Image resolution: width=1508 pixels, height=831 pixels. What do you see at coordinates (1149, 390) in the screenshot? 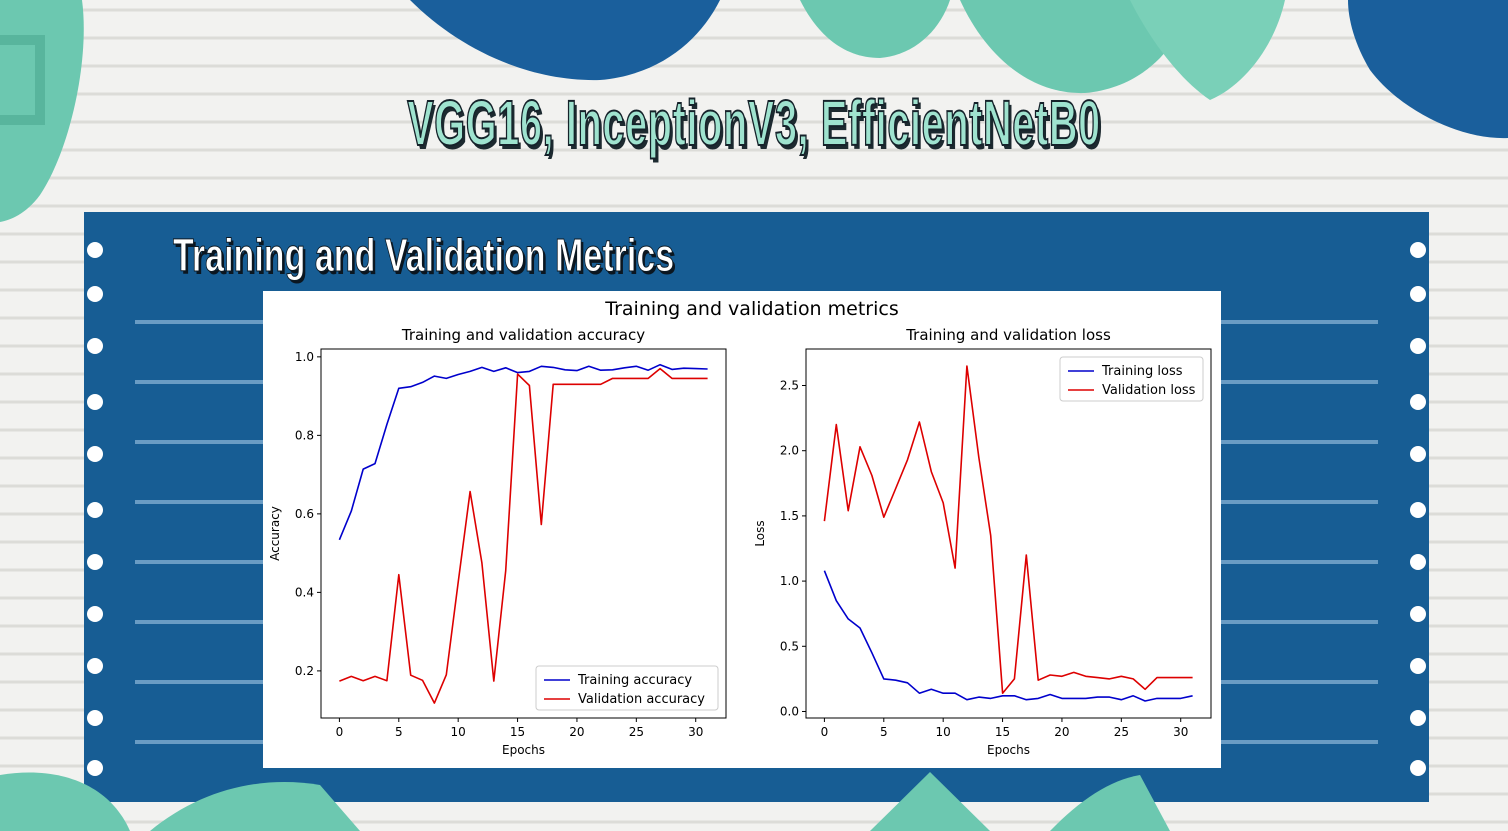
I see `legend-label-validation-loss: Validation loss` at bounding box center [1149, 390].